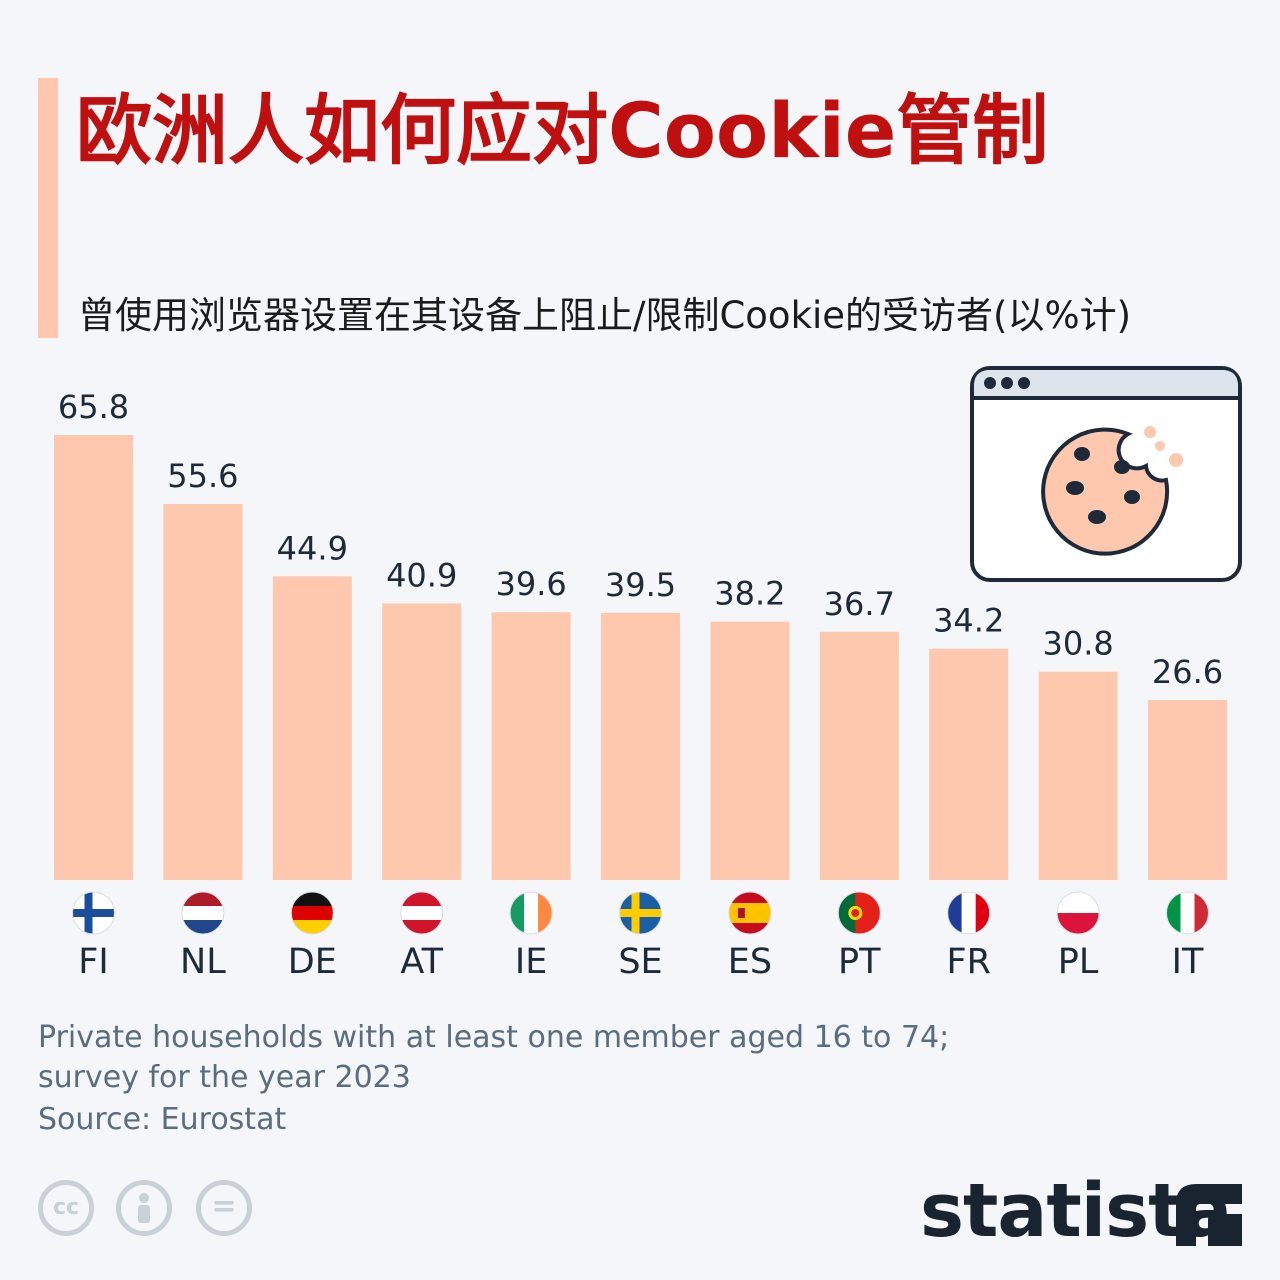 This screenshot has width=1280, height=1280. What do you see at coordinates (750, 750) in the screenshot?
I see `bar-es` at bounding box center [750, 750].